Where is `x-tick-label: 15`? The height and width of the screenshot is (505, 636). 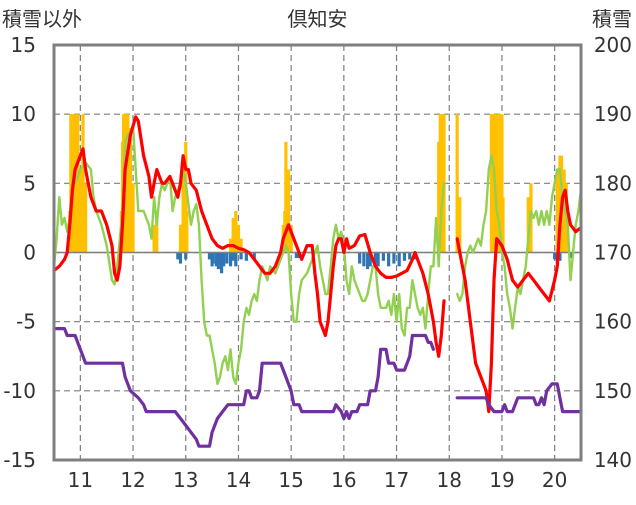 x-tick-label: 15 is located at coordinates (290, 480).